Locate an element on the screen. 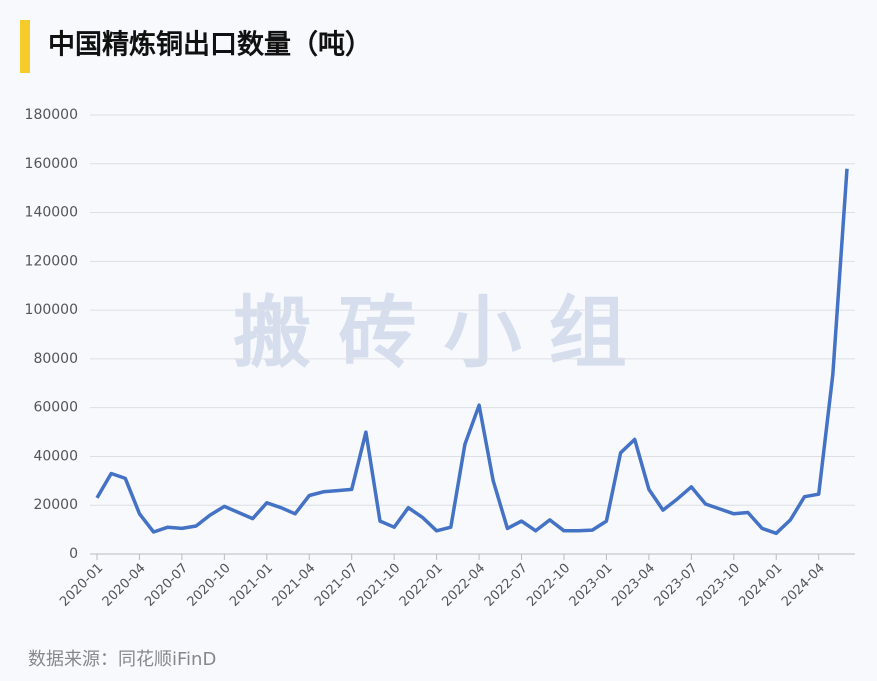 The width and height of the screenshot is (877, 681). source-note: 数据来源：同花顺iFinD is located at coordinates (122, 659).